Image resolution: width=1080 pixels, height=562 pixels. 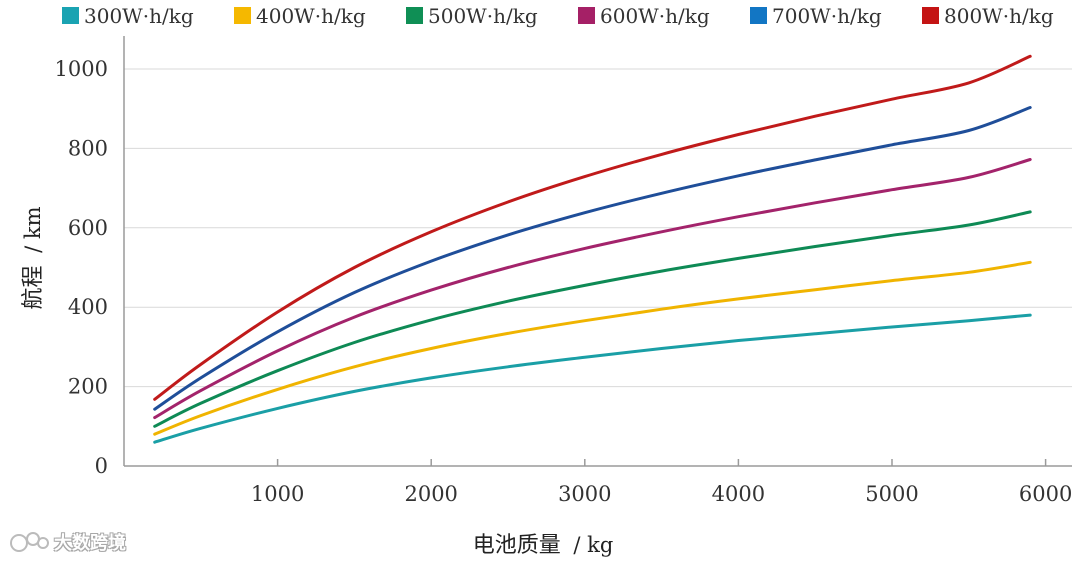 What do you see at coordinates (88, 148) in the screenshot?
I see `y-tick-label-800: 800` at bounding box center [88, 148].